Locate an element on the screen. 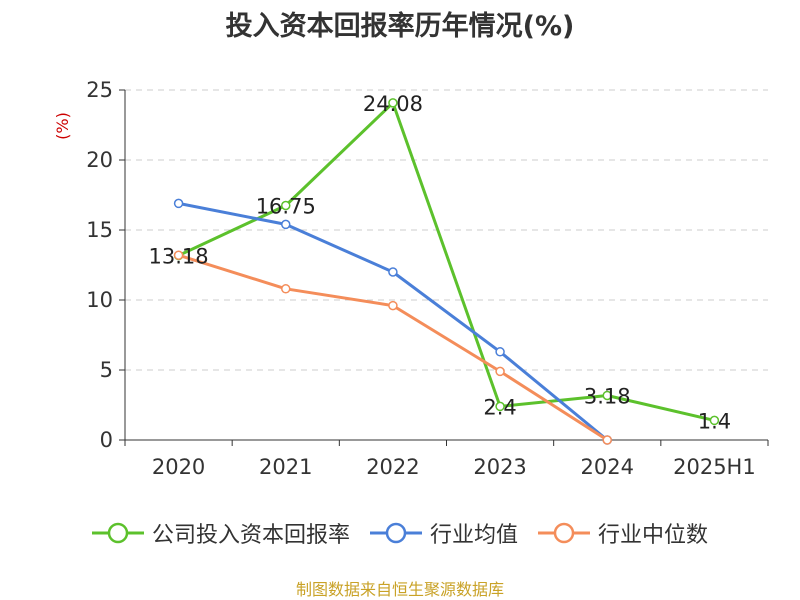 Image resolution: width=800 pixels, height=600 pixels. source-note: 制图数据来自恒生聚源数据库 is located at coordinates (399, 589).